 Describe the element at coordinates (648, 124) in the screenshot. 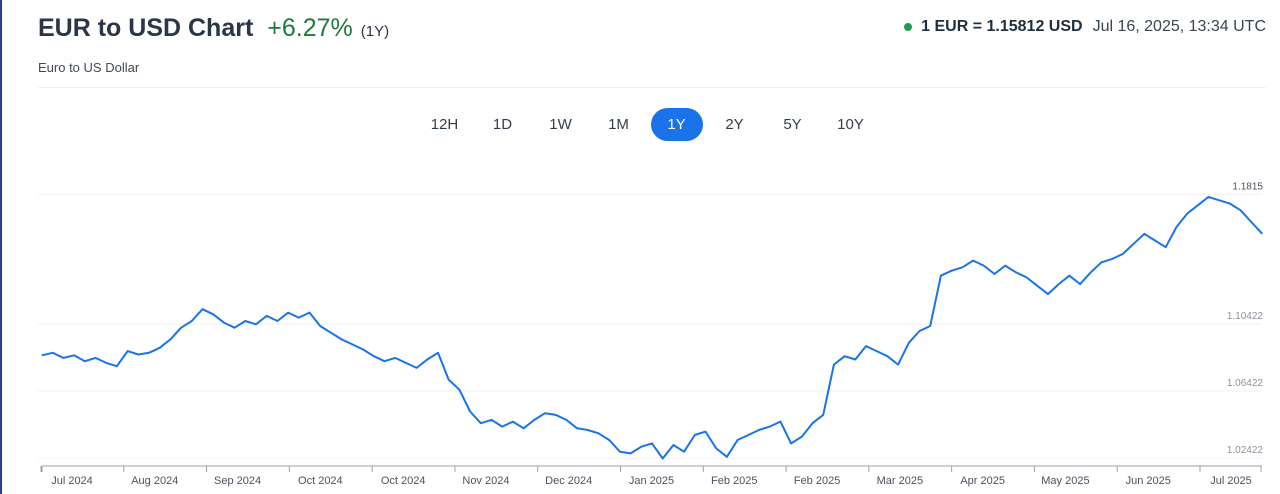

I see `range-tabs: 12H 1D 1W 1M 1Y 2Y 5Y 10Y` at that location.